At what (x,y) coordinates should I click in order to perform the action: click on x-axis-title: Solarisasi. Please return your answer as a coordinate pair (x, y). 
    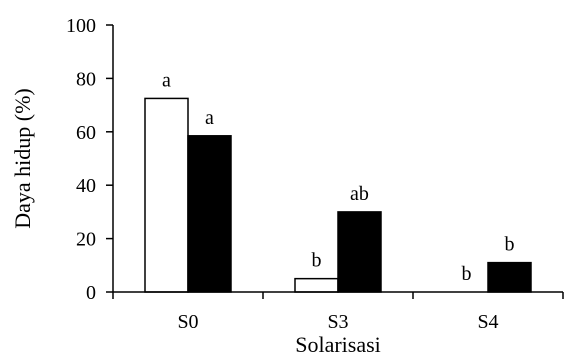
    Looking at the image, I should click on (338, 344).